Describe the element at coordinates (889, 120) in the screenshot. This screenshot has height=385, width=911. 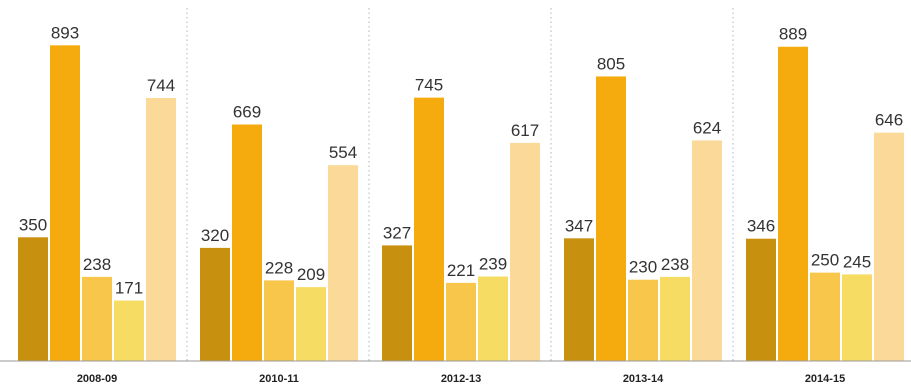
I see `bar-value-label: 646` at that location.